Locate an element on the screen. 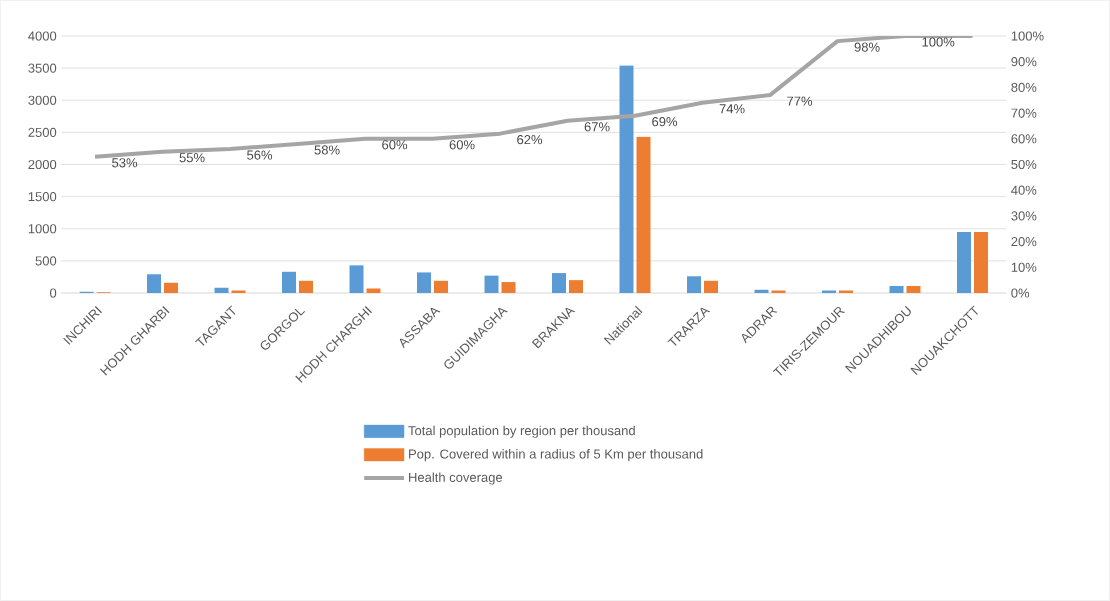  y2-tick-label: 0% is located at coordinates (1020, 293).